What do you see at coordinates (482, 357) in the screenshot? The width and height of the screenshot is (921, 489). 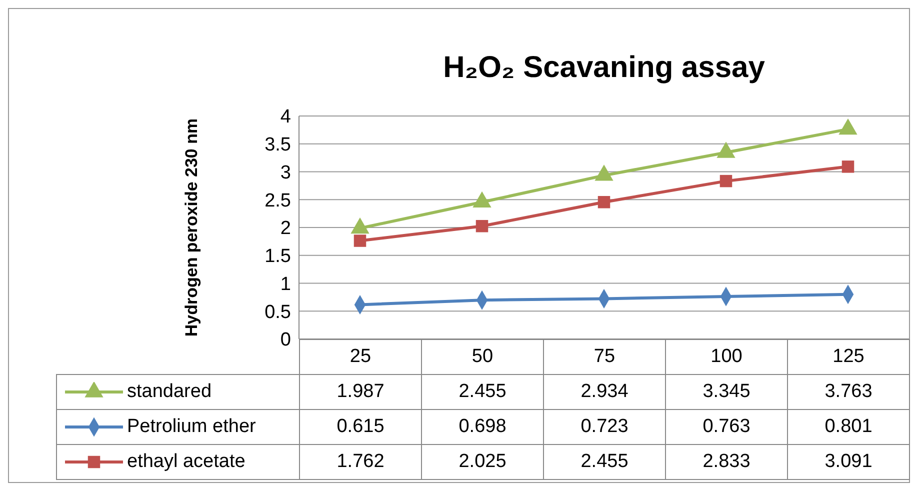 I see `x-tick-label: 50` at bounding box center [482, 357].